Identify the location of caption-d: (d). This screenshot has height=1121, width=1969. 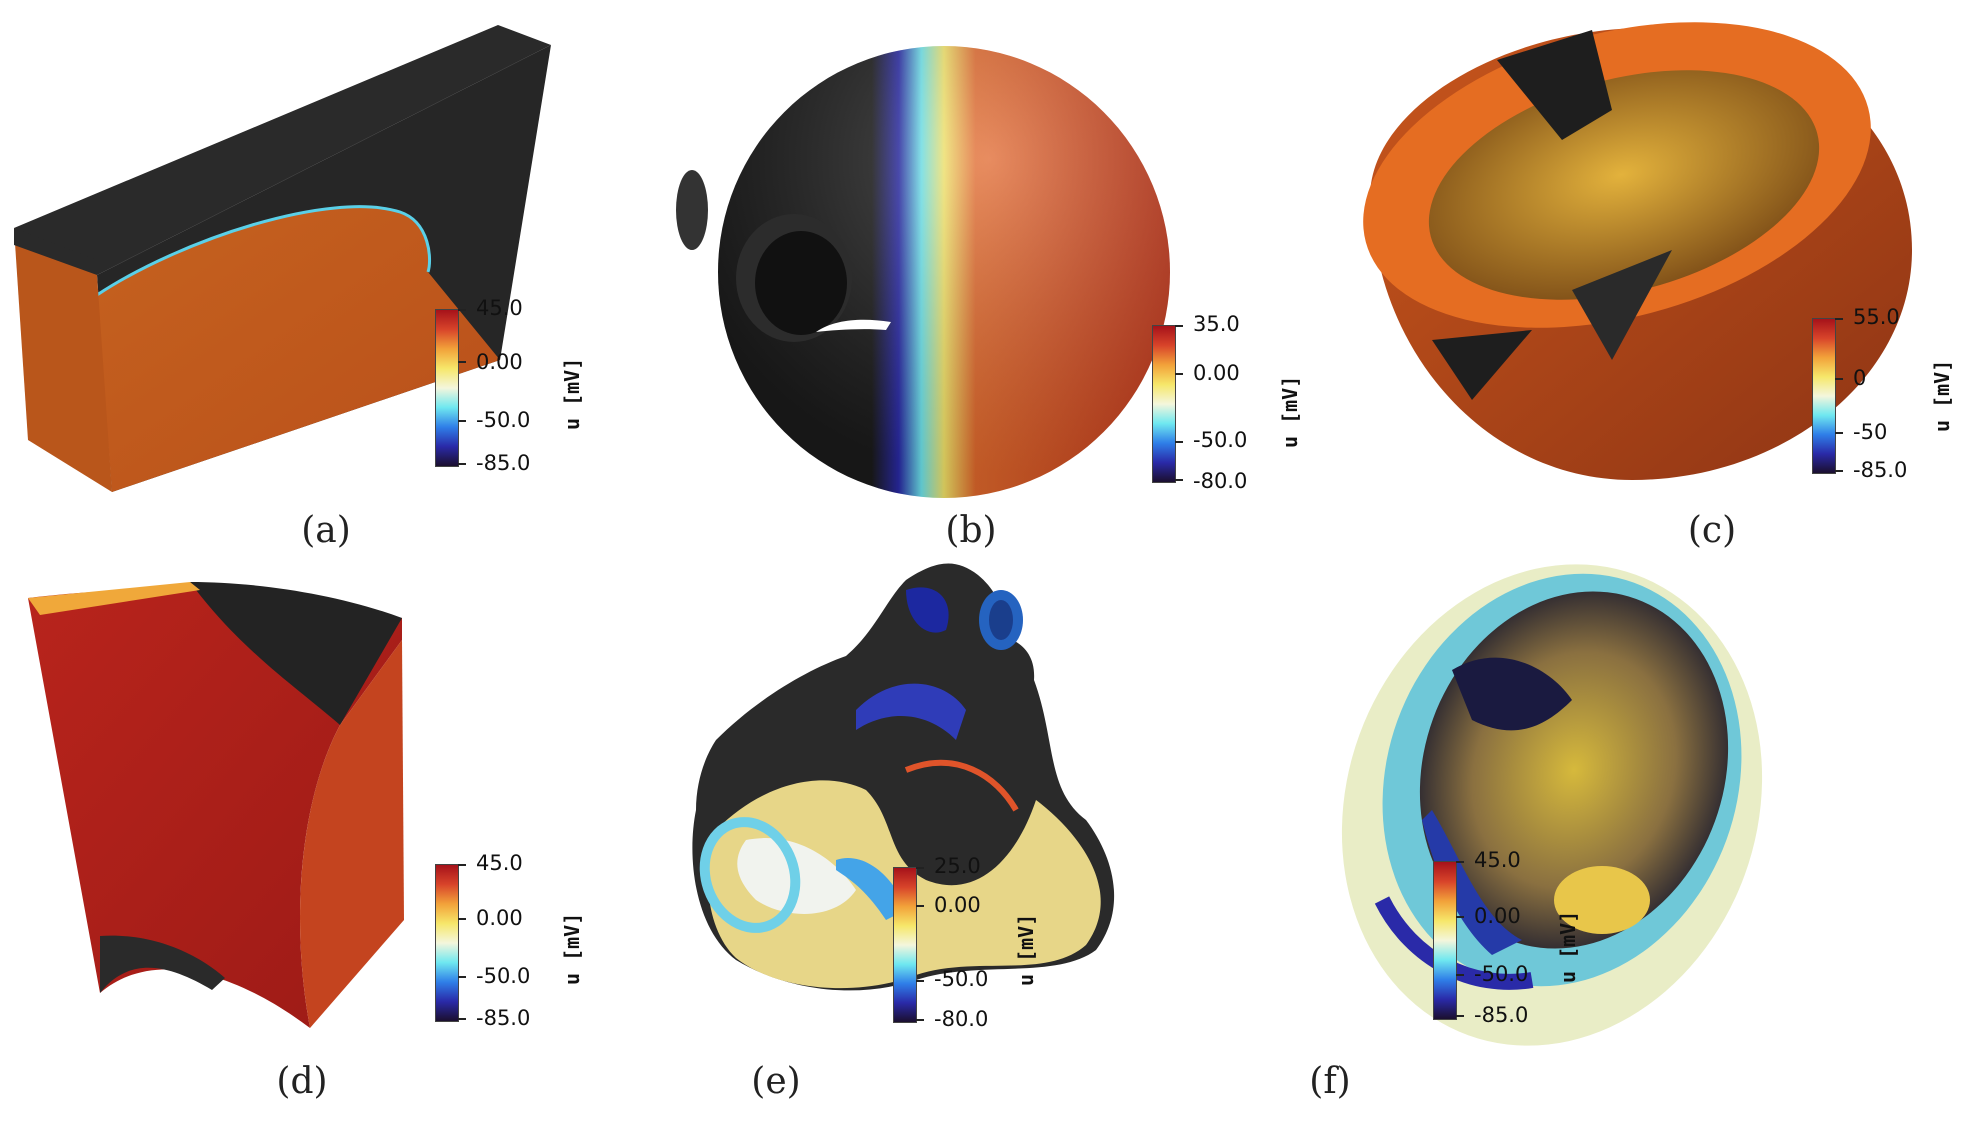
(302, 1081).